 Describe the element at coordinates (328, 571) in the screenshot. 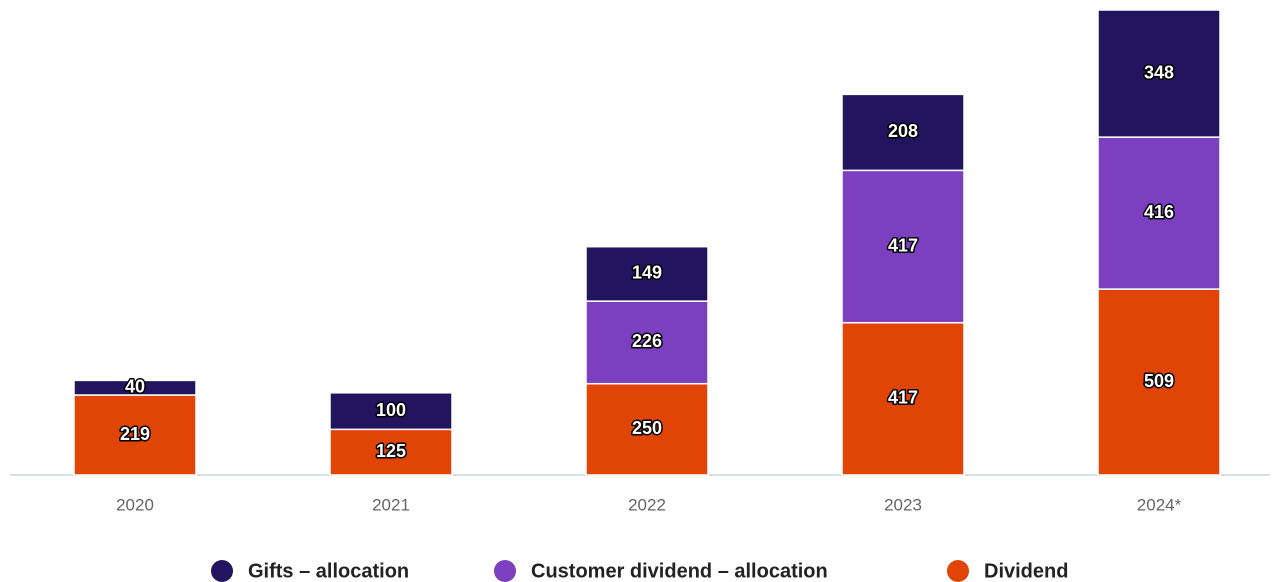

I see `legend-label: Gifts – allocation` at that location.